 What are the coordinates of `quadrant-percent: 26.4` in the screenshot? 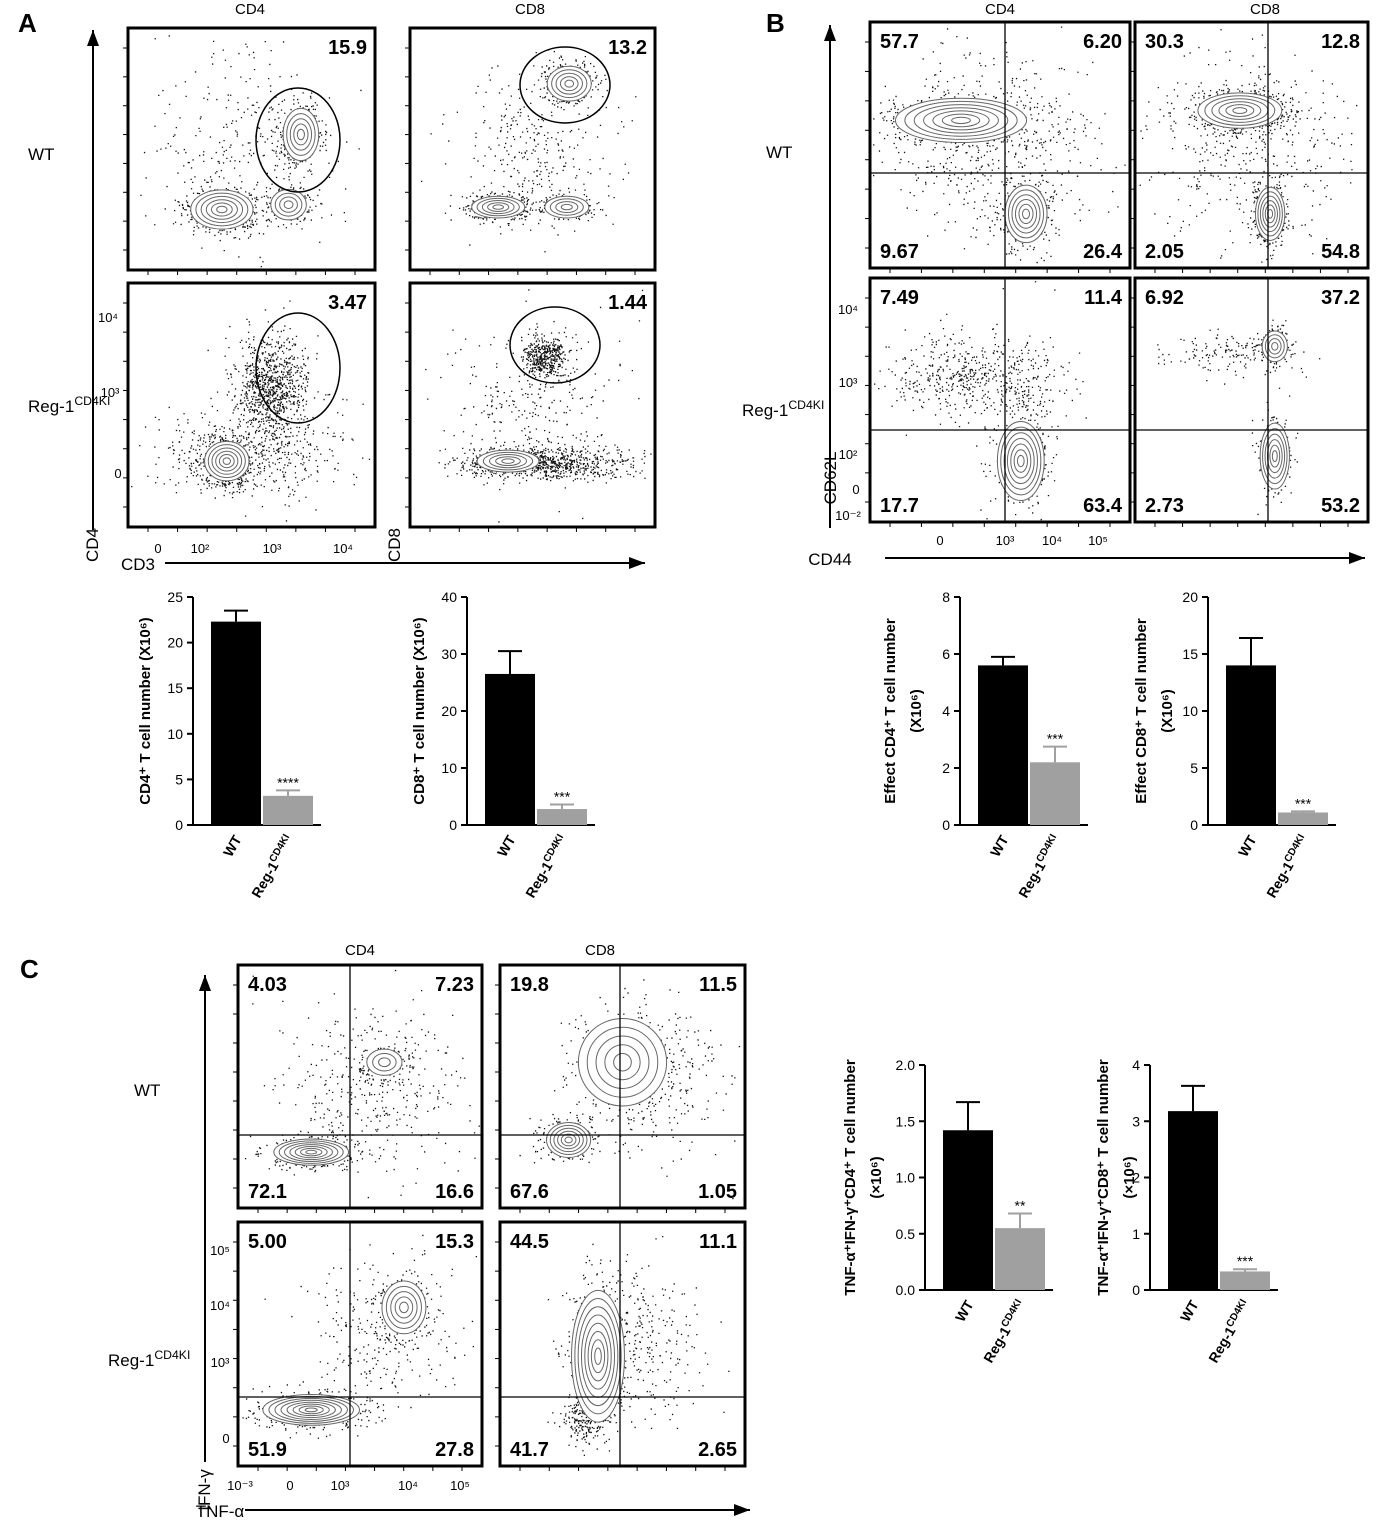 It's located at (1103, 252).